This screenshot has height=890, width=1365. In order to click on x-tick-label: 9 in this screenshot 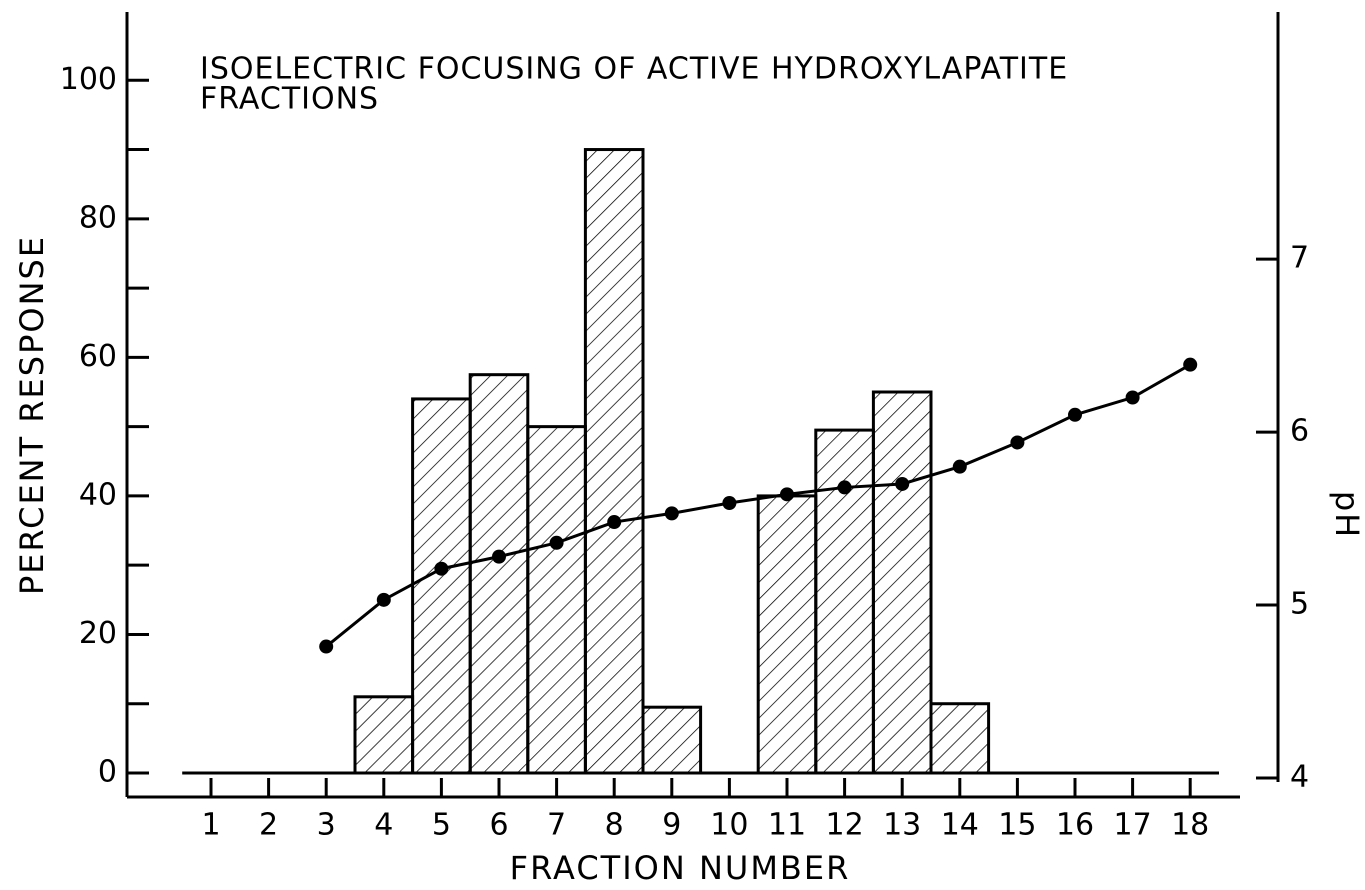, I will do `click(671, 825)`.